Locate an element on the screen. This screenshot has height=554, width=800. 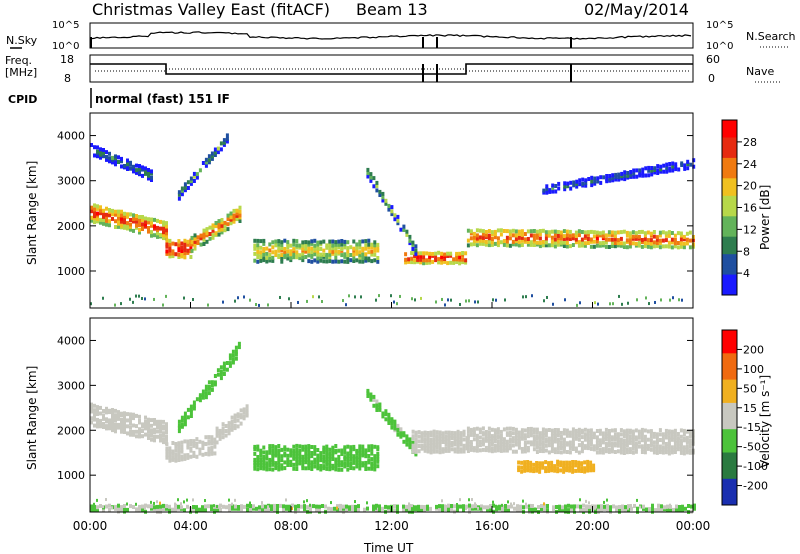
nsky-label: N.Sky is located at coordinates (22, 40).